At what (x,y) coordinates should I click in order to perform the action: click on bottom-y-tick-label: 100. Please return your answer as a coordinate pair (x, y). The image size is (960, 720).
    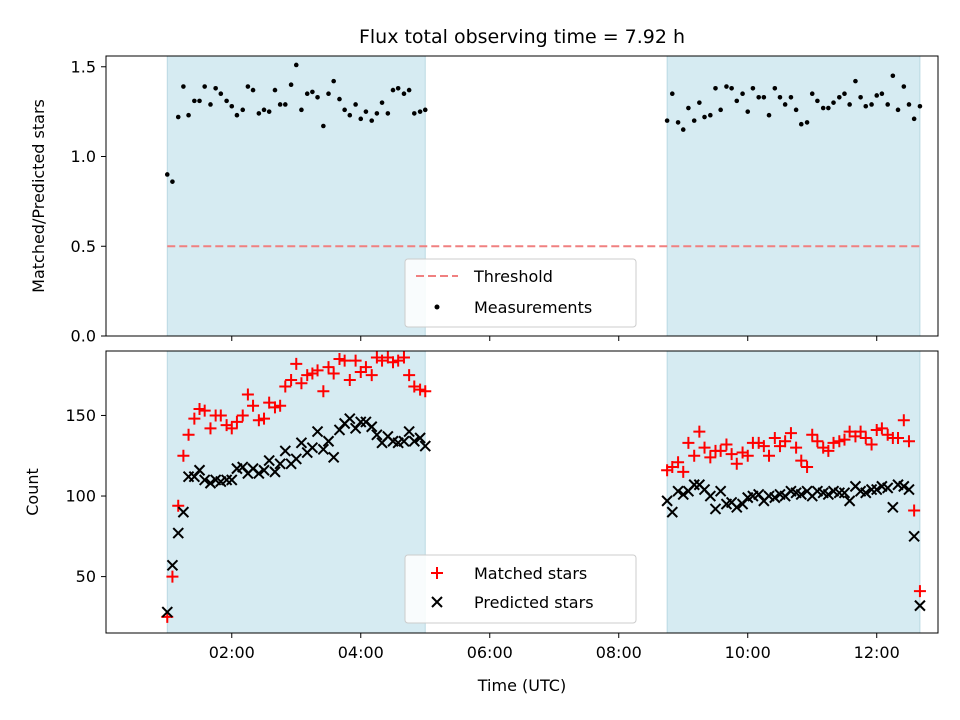
    Looking at the image, I should click on (80, 496).